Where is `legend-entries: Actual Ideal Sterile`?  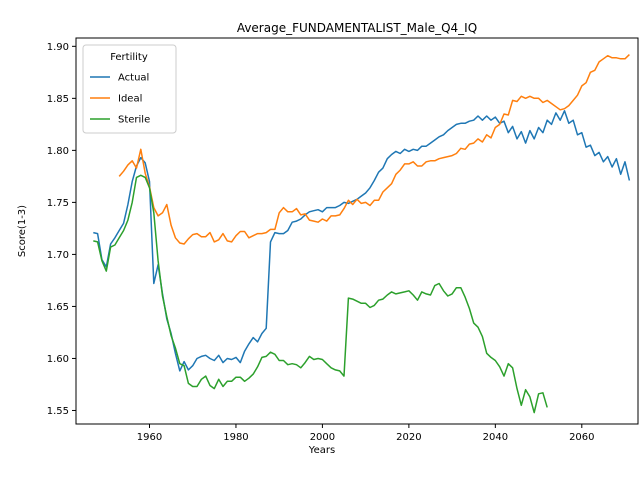
legend-entries: Actual Ideal Sterile is located at coordinates (120, 99).